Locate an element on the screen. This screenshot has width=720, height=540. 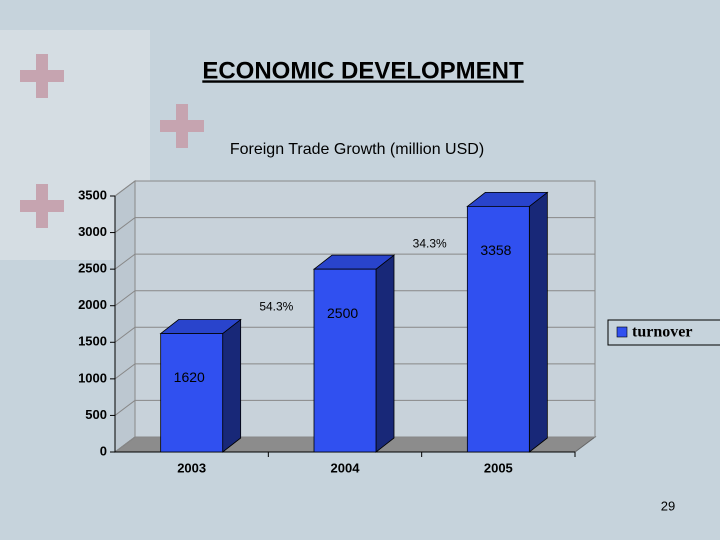
legend-label: turnover is located at coordinates (662, 332).